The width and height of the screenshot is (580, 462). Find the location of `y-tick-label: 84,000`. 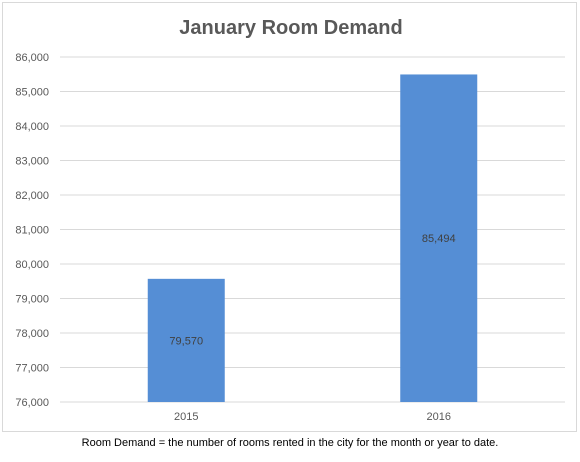

y-tick-label: 84,000 is located at coordinates (32, 127).